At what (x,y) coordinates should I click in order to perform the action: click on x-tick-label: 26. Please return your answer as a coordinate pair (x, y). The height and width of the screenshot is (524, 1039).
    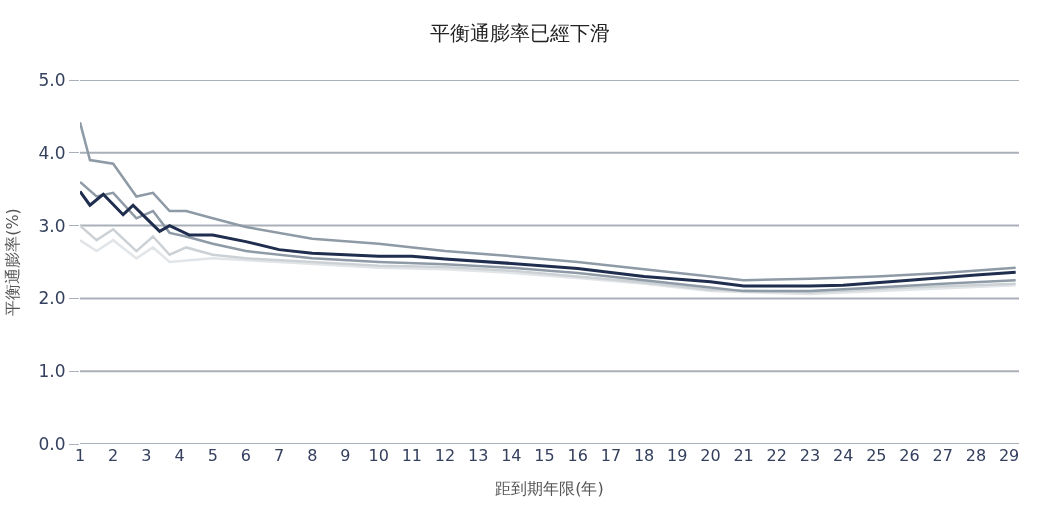
    Looking at the image, I should click on (909, 455).